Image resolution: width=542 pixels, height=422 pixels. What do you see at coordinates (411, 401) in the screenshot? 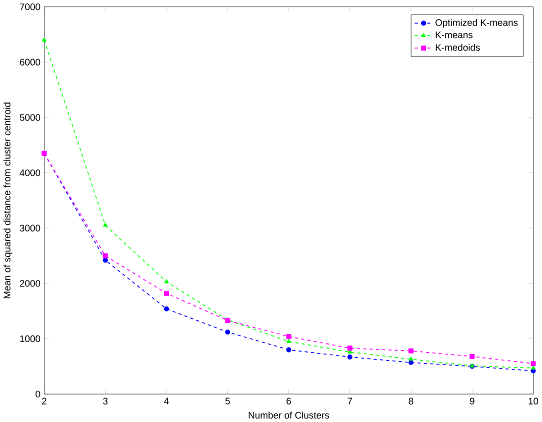
I see `x-tick-label: 8` at bounding box center [411, 401].